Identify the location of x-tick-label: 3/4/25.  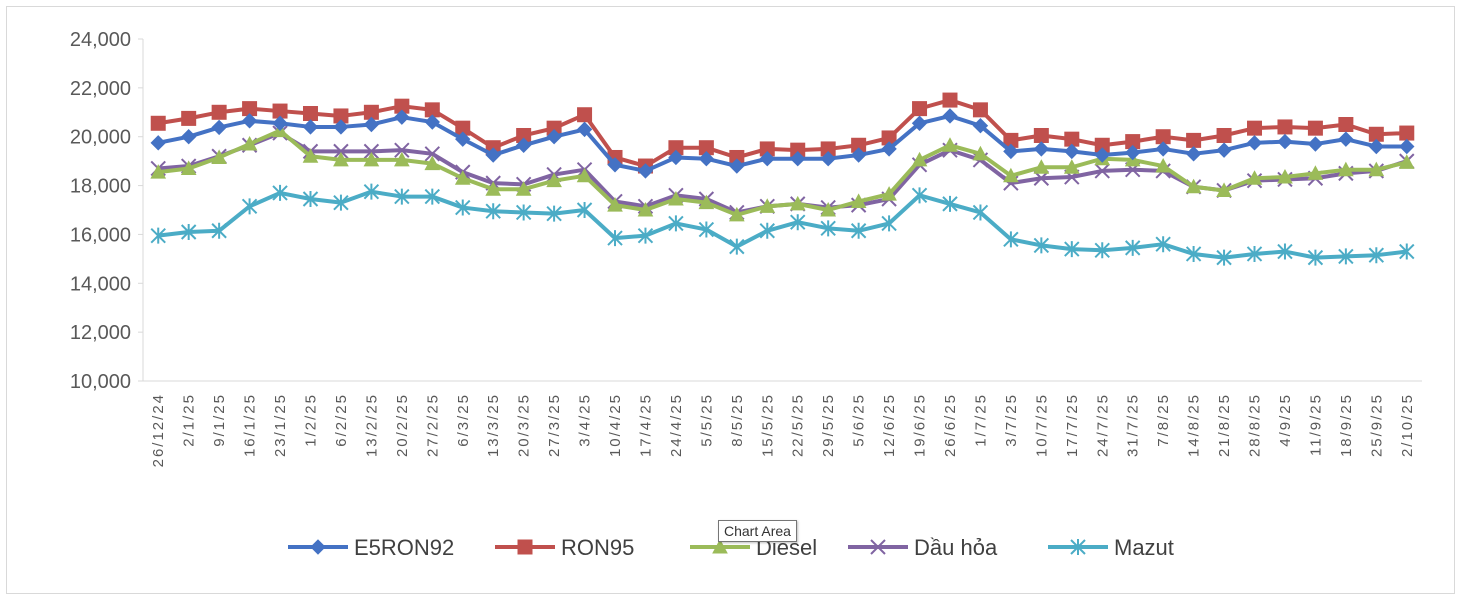
(585, 420).